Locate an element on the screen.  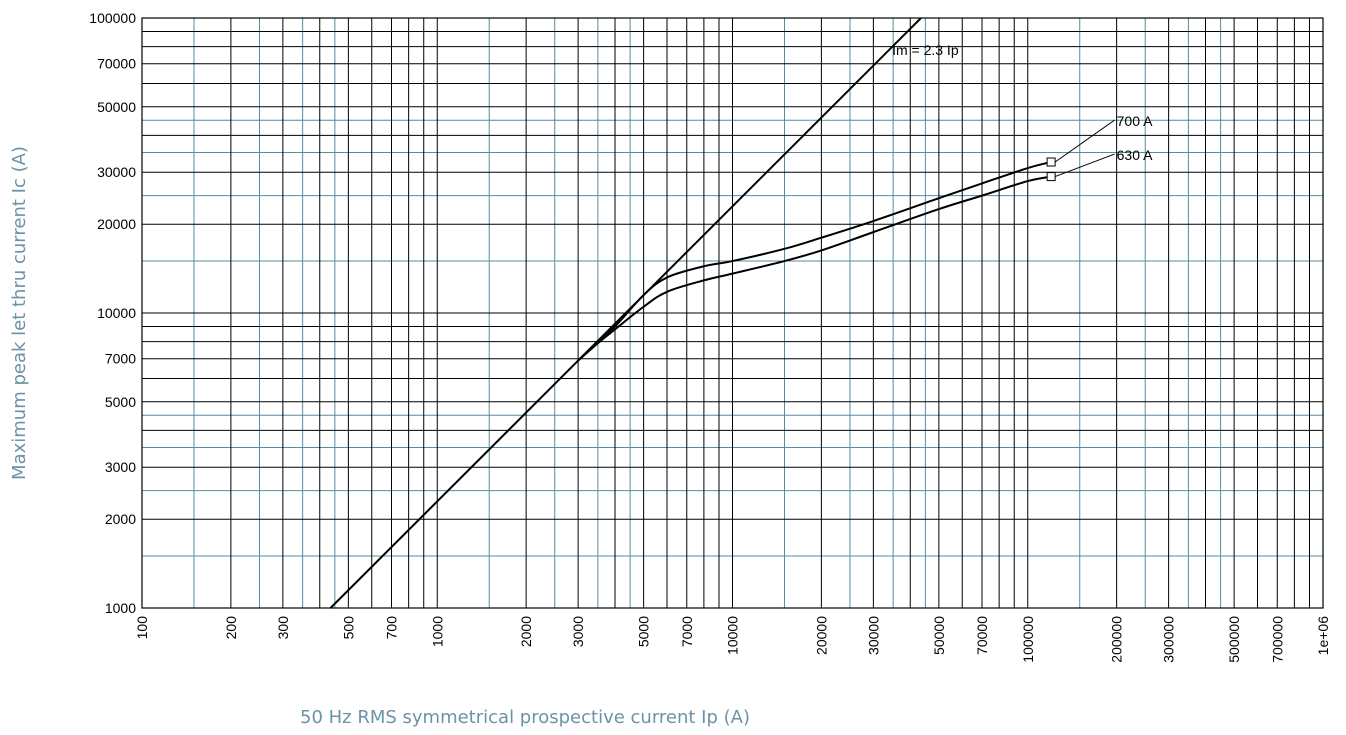
series-line-630-a is located at coordinates (814, 268).